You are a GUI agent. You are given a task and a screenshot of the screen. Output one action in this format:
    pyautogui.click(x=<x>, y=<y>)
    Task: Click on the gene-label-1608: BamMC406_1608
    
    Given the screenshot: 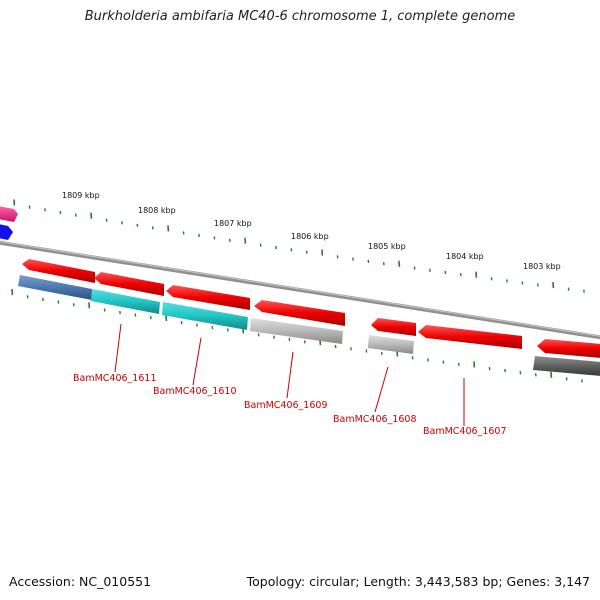 What is the action you would take?
    pyautogui.click(x=374, y=419)
    